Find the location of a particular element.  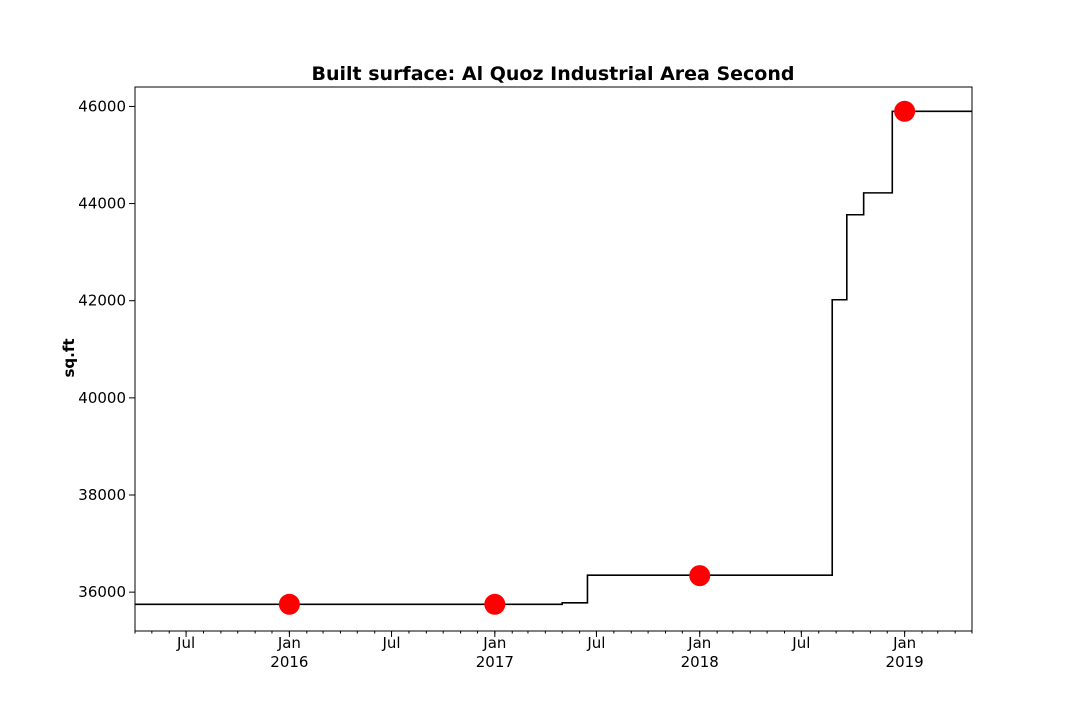

y-tick-label: 46000 is located at coordinates (102, 106).